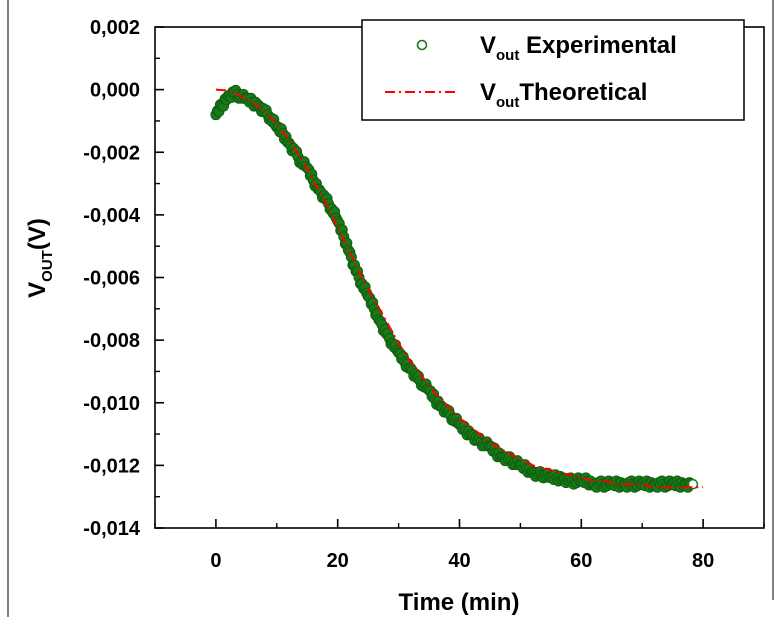  What do you see at coordinates (507, 102) in the screenshot?
I see `legend-theoretical-sub: out` at bounding box center [507, 102].